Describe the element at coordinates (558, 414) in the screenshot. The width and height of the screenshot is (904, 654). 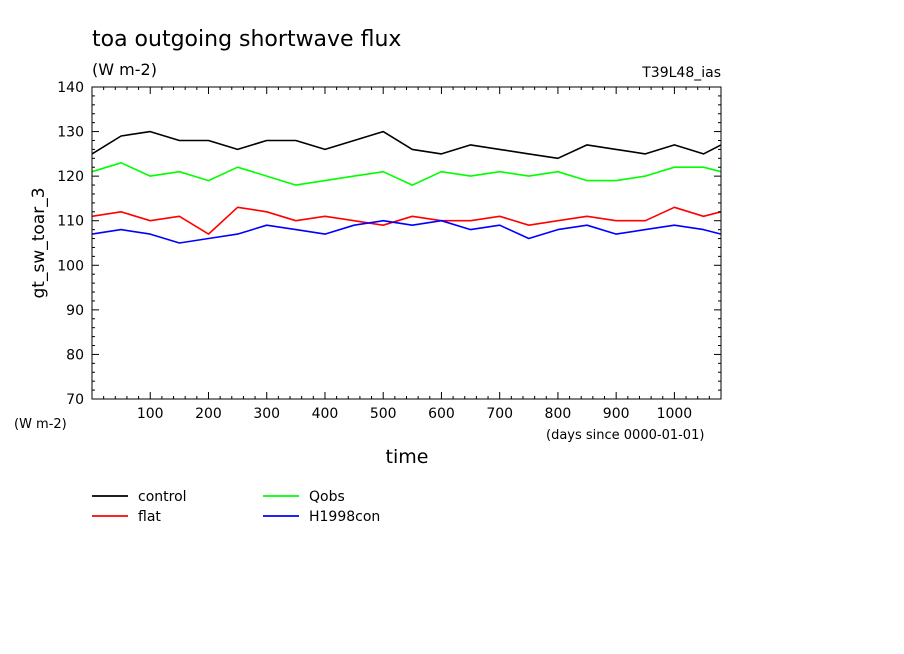
I see `x-tick-label-7: 800` at that location.